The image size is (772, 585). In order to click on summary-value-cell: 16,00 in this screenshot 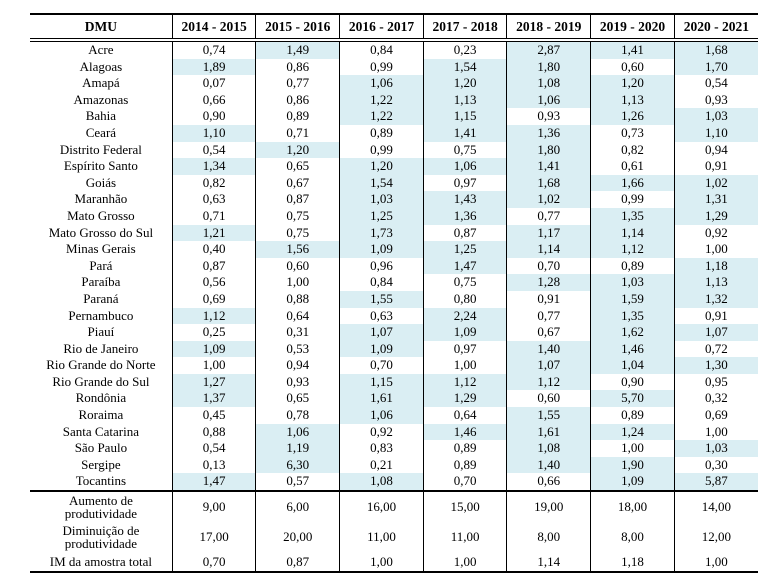, I will do `click(381, 506)`.